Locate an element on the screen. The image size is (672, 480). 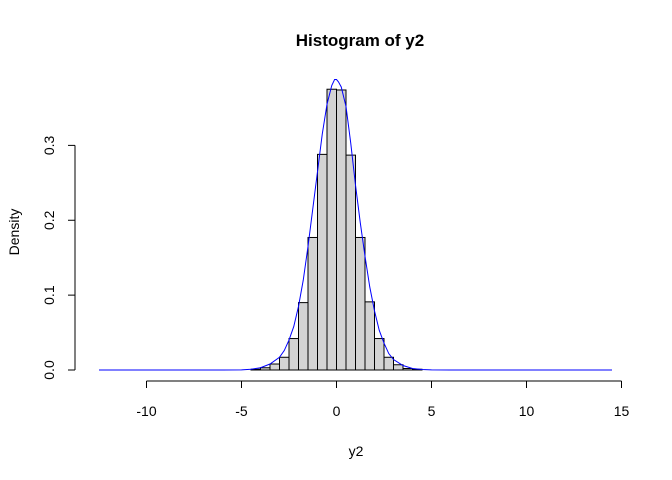
x-tick-label: 0 is located at coordinates (337, 411).